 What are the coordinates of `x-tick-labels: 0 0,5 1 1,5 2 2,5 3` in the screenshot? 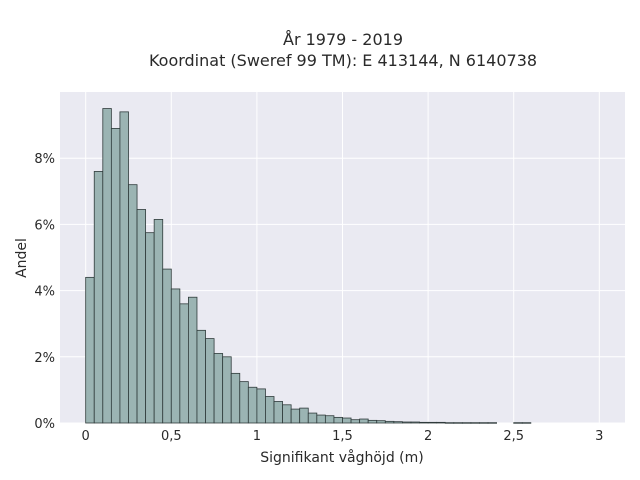 It's located at (343, 436).